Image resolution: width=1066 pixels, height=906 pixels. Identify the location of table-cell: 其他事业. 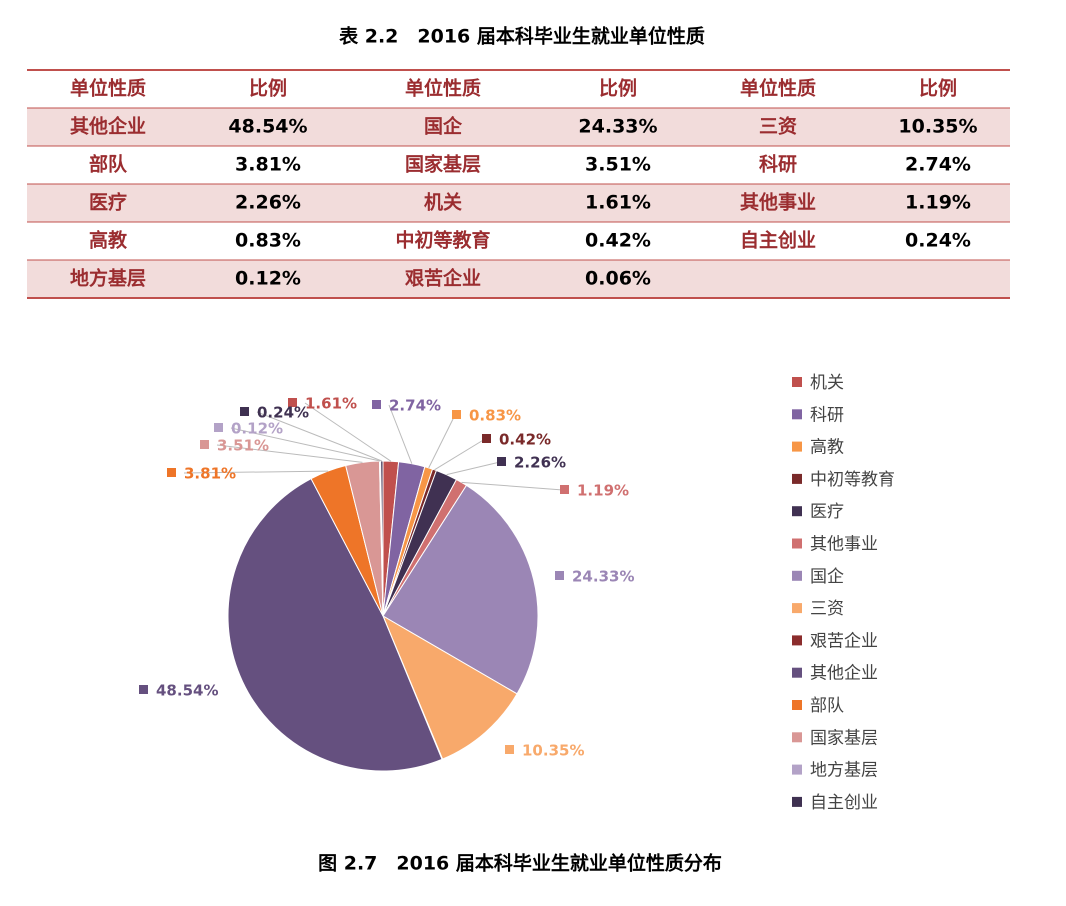
(778, 202).